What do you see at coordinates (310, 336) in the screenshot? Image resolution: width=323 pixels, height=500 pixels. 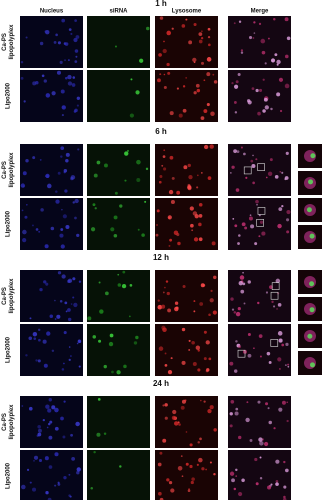 I see `inset-signal` at bounding box center [310, 336].